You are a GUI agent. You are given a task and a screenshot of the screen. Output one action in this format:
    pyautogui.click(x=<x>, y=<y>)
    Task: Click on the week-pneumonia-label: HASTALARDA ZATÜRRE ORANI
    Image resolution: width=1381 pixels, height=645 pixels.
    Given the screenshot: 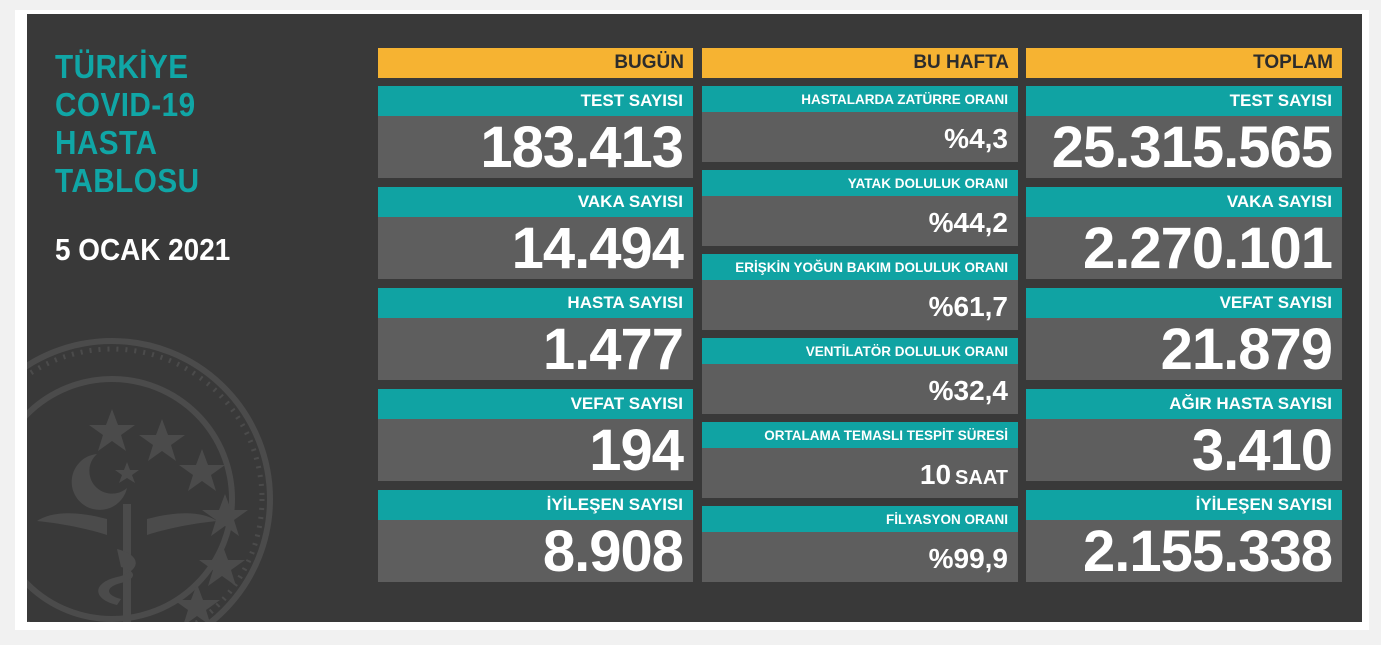 What is the action you would take?
    pyautogui.click(x=860, y=99)
    